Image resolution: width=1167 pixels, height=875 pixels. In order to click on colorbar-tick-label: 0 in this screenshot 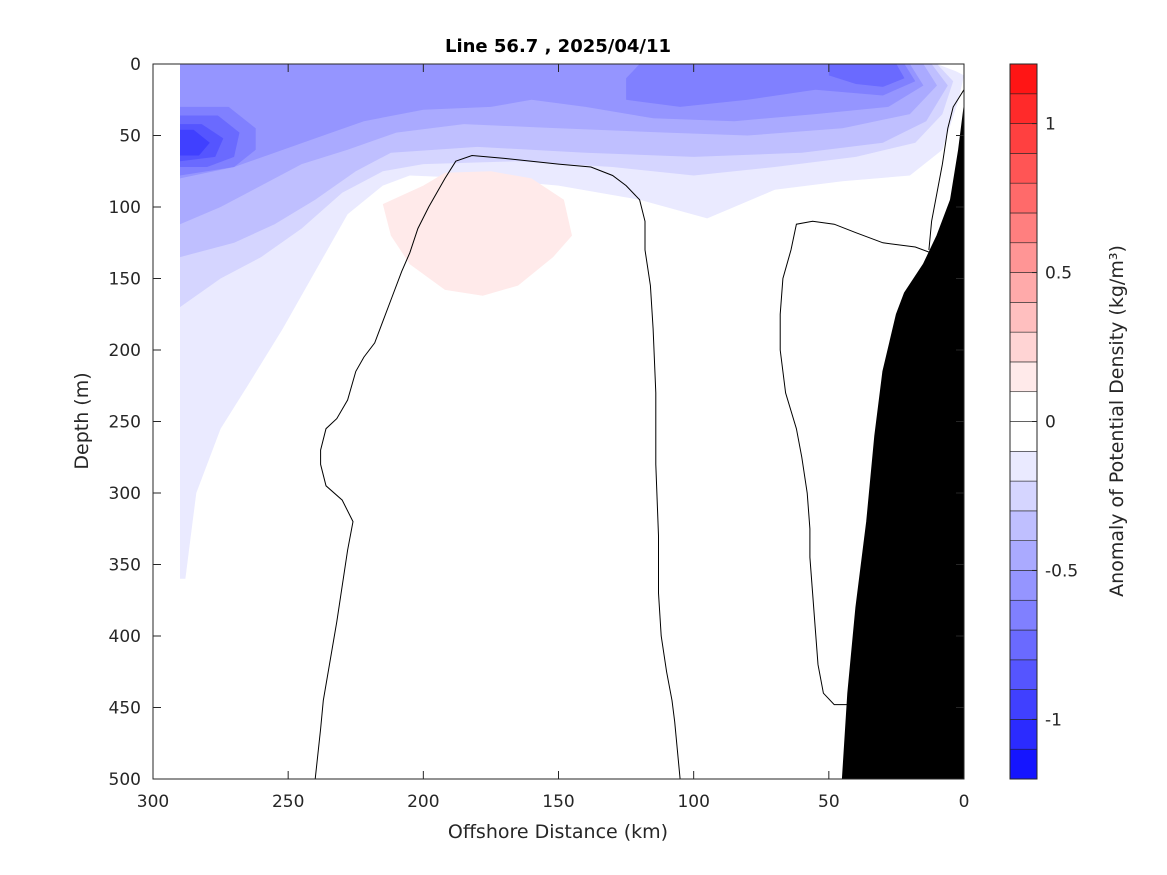, I will do `click(1050, 423)`.